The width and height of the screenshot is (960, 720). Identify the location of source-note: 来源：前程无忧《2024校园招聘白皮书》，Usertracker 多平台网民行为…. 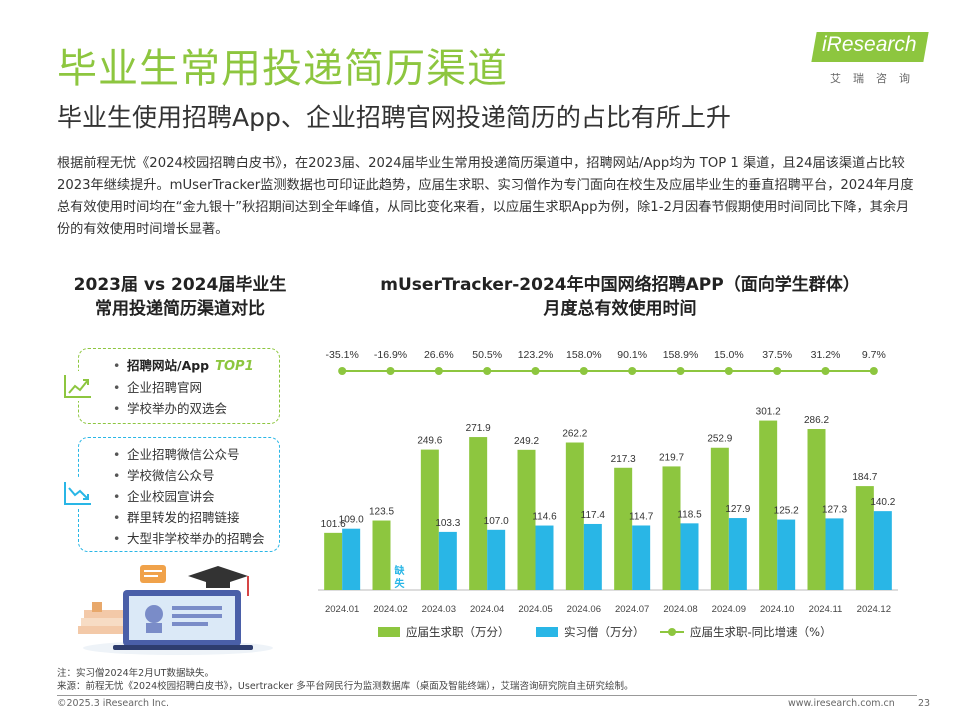
(345, 686).